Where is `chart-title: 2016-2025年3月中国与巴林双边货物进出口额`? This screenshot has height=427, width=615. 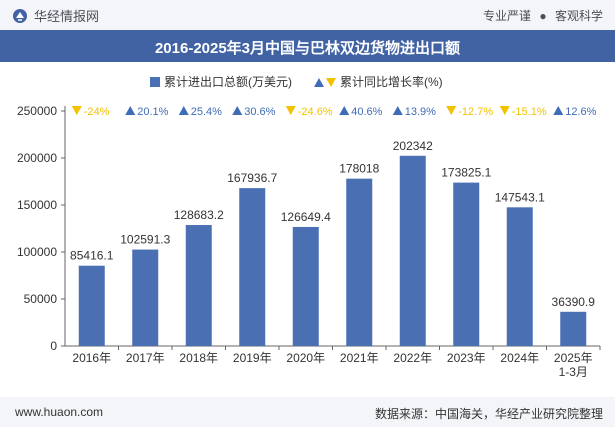 chart-title: 2016-2025年3月中国与巴林双边货物进出口额 is located at coordinates (307, 48).